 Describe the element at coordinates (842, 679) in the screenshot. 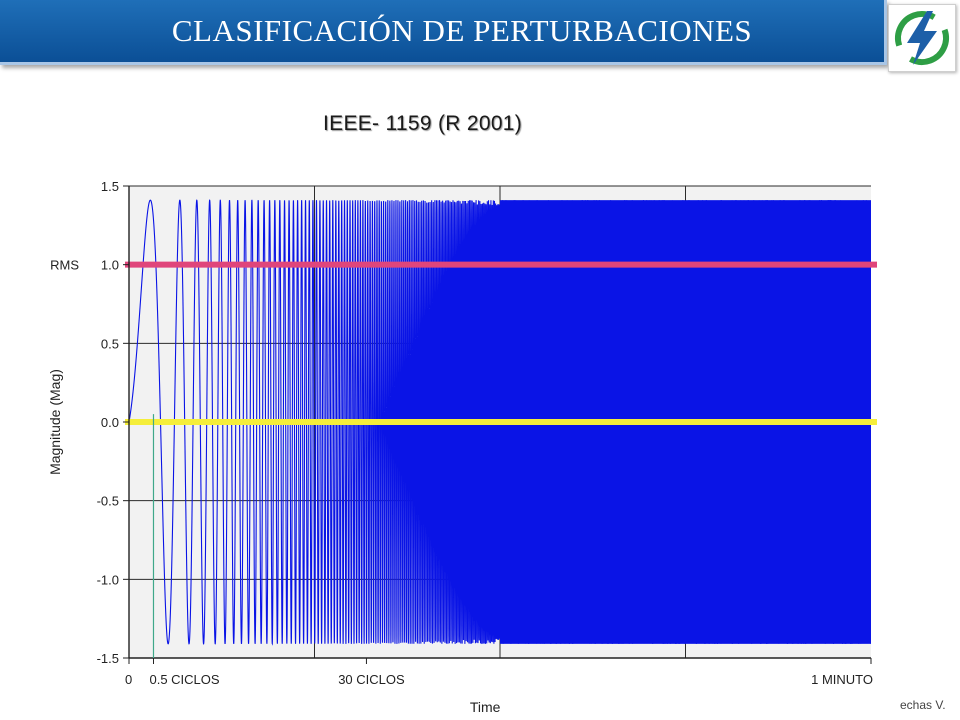

I see `x-tick-label: 1 MINUTO` at that location.